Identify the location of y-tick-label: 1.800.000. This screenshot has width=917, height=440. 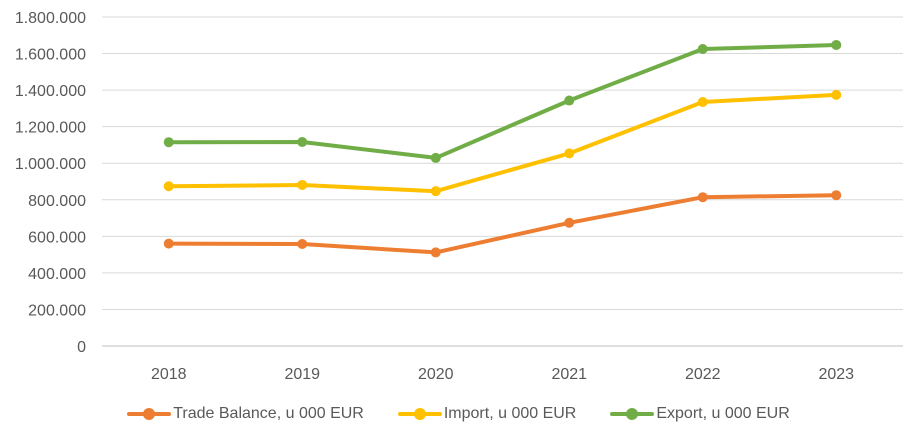
(50, 18).